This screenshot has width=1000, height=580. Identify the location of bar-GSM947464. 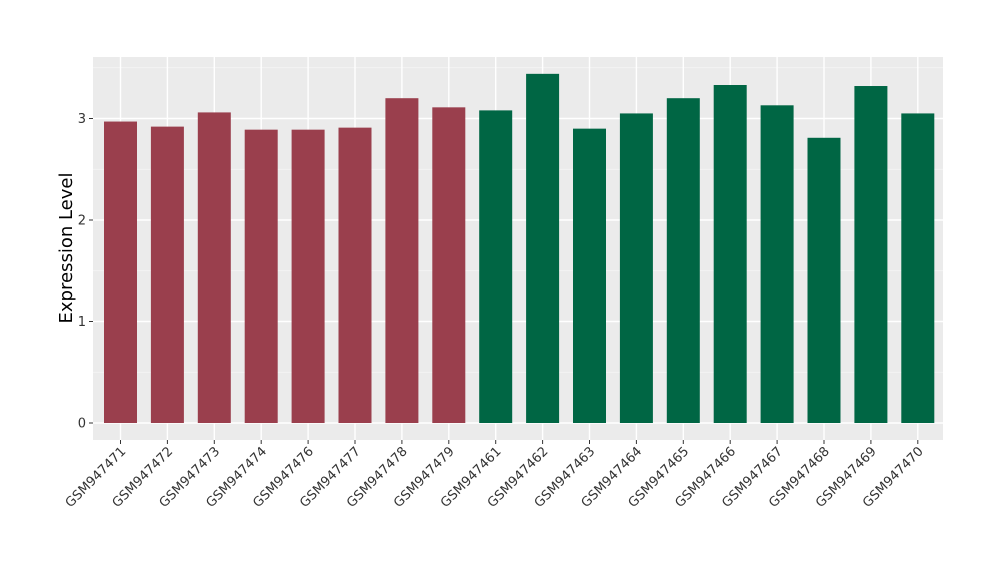
(636, 268).